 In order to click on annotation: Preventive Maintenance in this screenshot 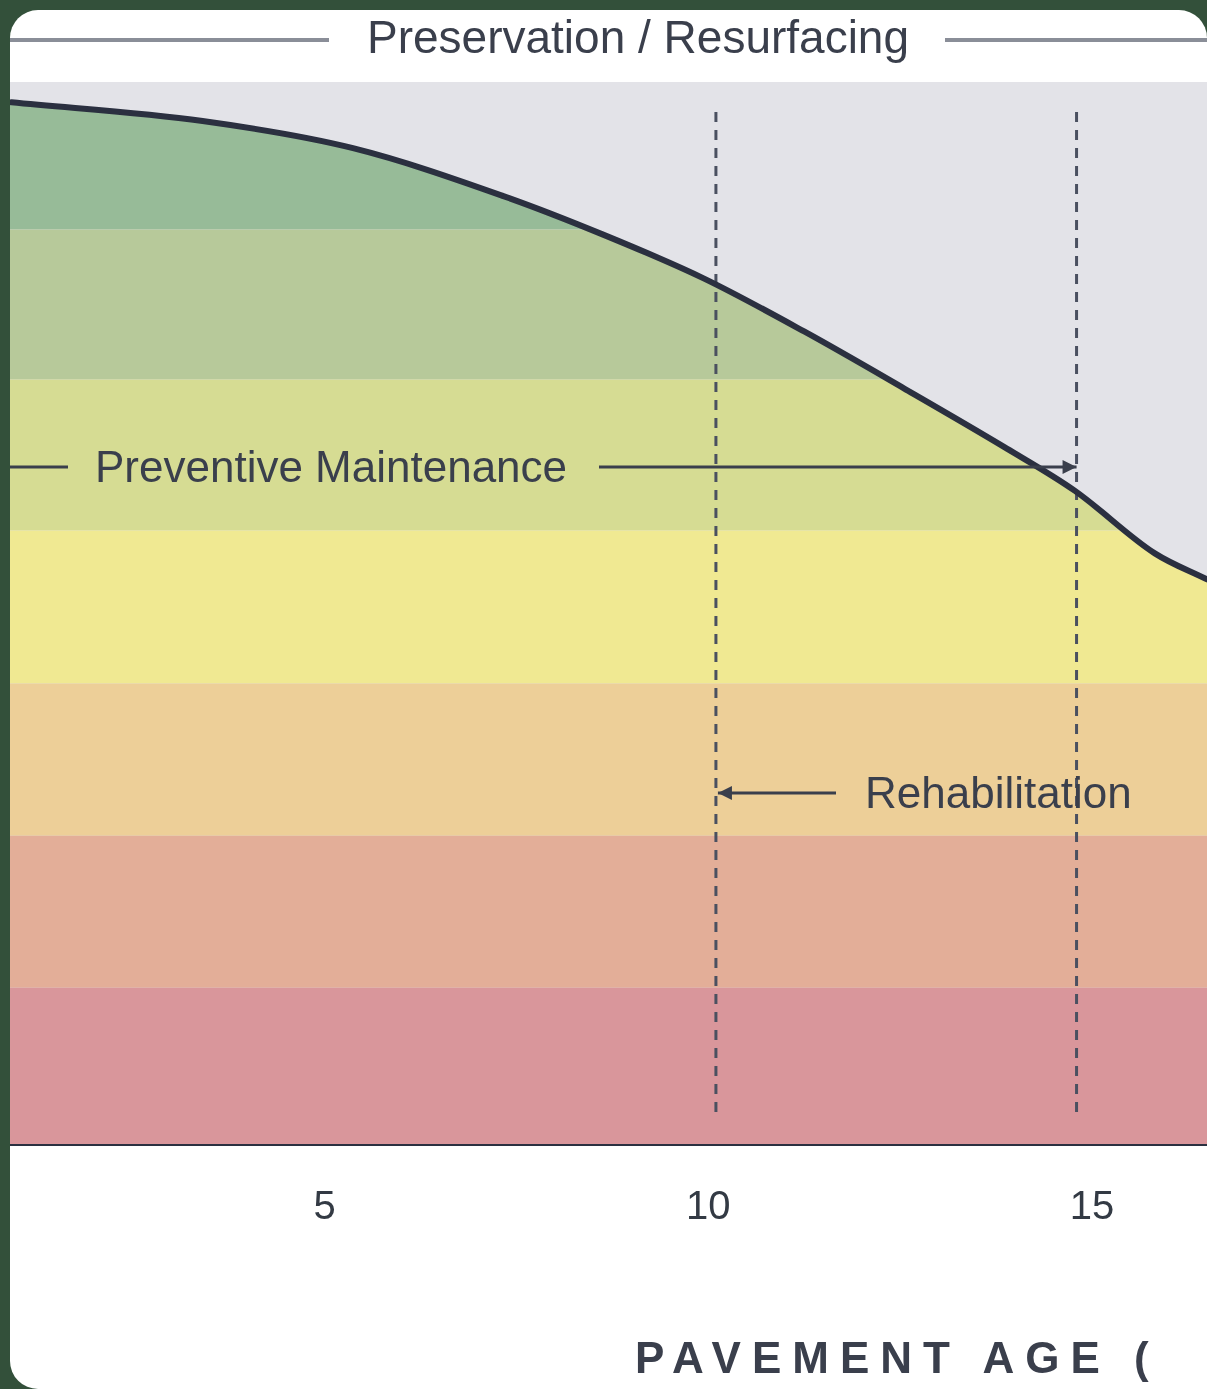, I will do `click(331, 466)`.